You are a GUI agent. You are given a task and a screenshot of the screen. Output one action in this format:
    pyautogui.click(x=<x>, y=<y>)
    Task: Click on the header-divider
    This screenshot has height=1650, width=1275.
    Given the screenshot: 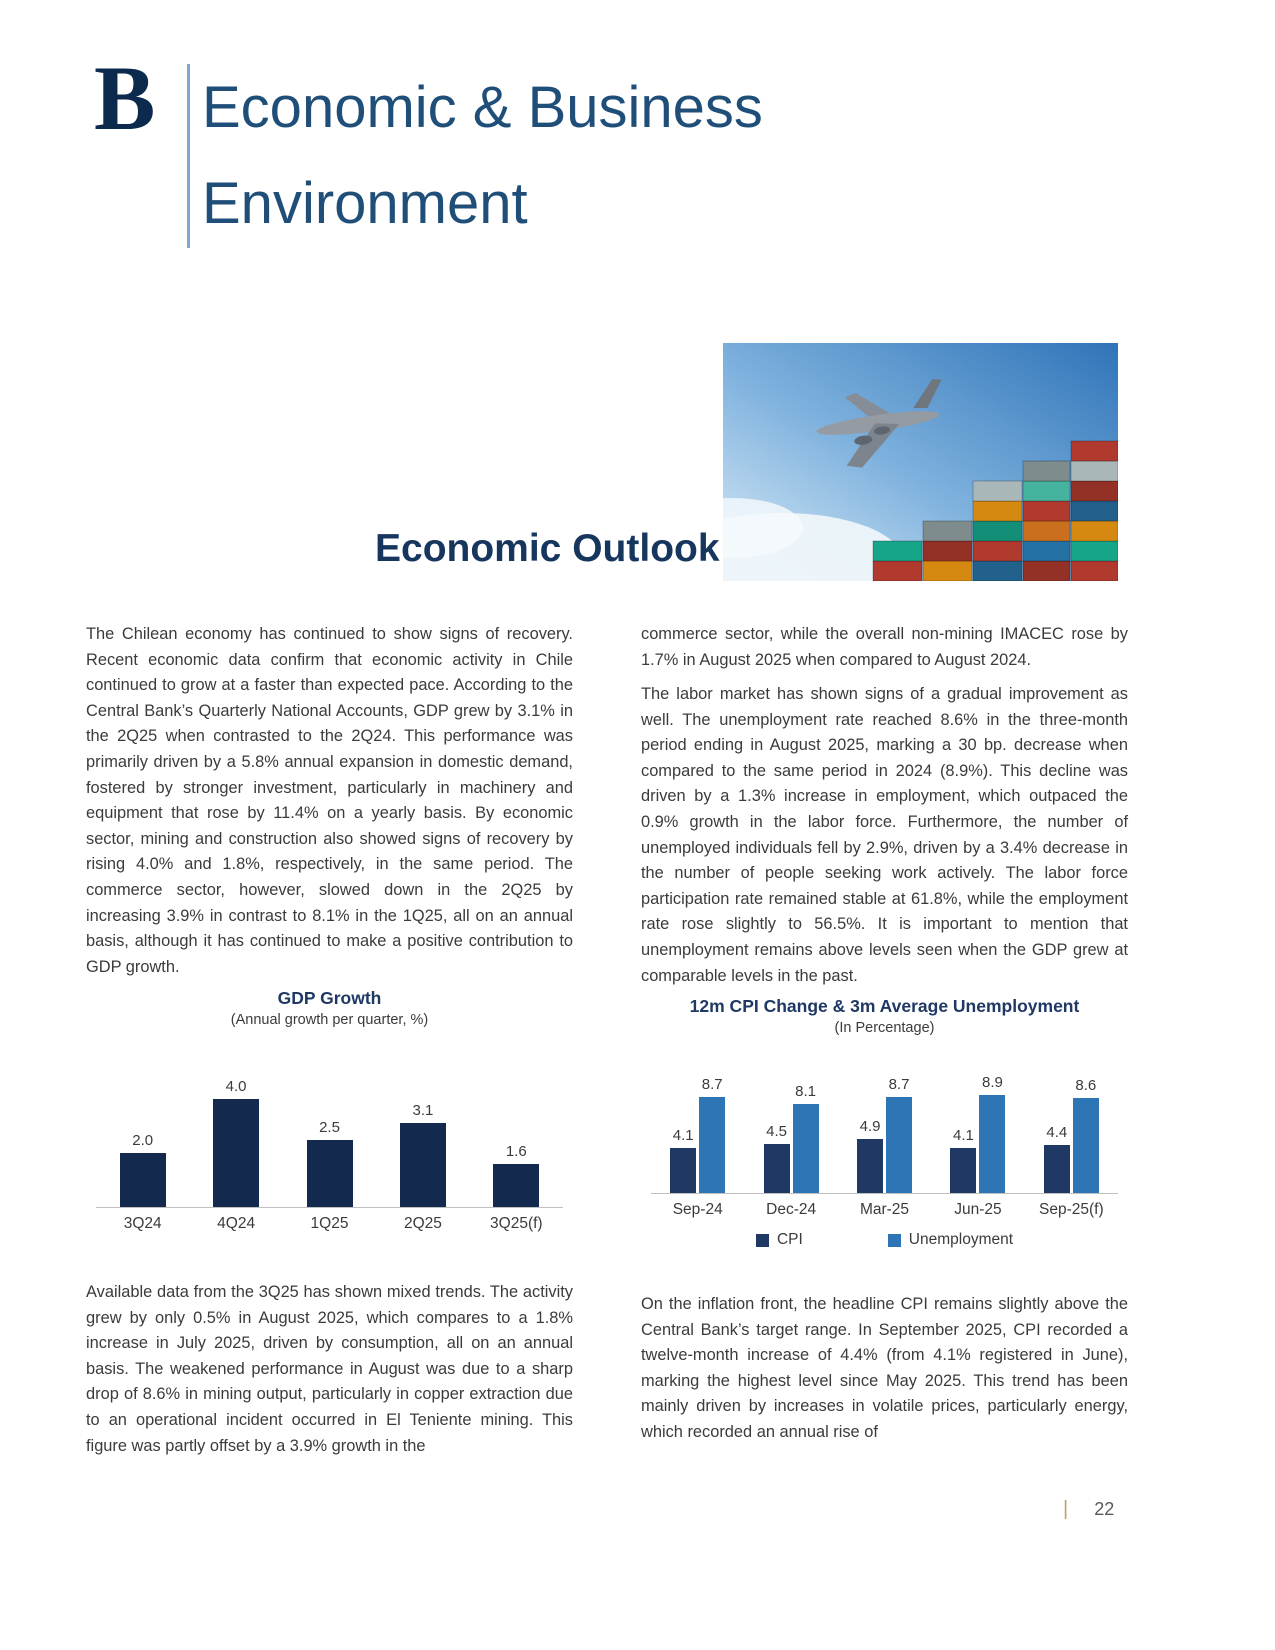 What is the action you would take?
    pyautogui.click(x=188, y=156)
    